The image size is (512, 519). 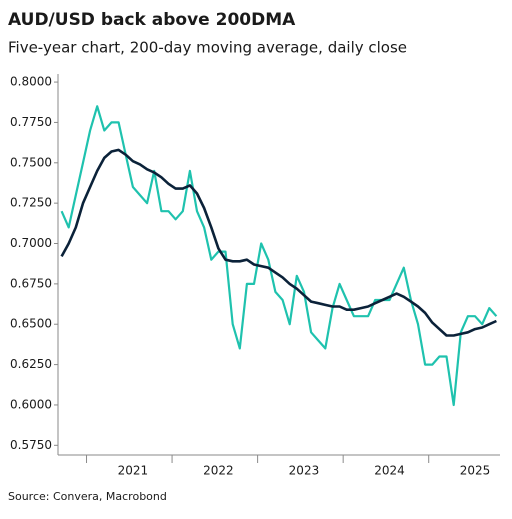 I want to click on y-tick-label: 0.7000, so click(x=31, y=243).